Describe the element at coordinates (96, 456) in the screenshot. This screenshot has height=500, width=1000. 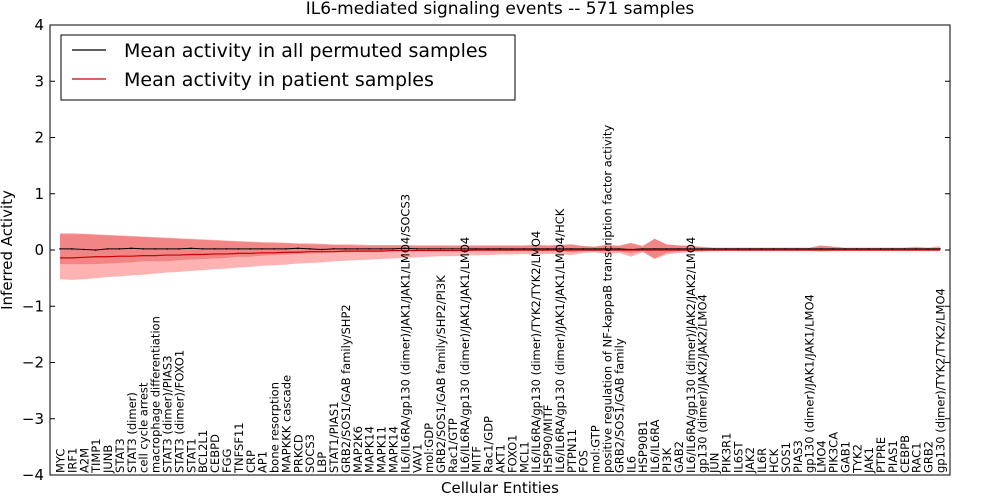
I see `x-tick-label: TIMP1` at that location.